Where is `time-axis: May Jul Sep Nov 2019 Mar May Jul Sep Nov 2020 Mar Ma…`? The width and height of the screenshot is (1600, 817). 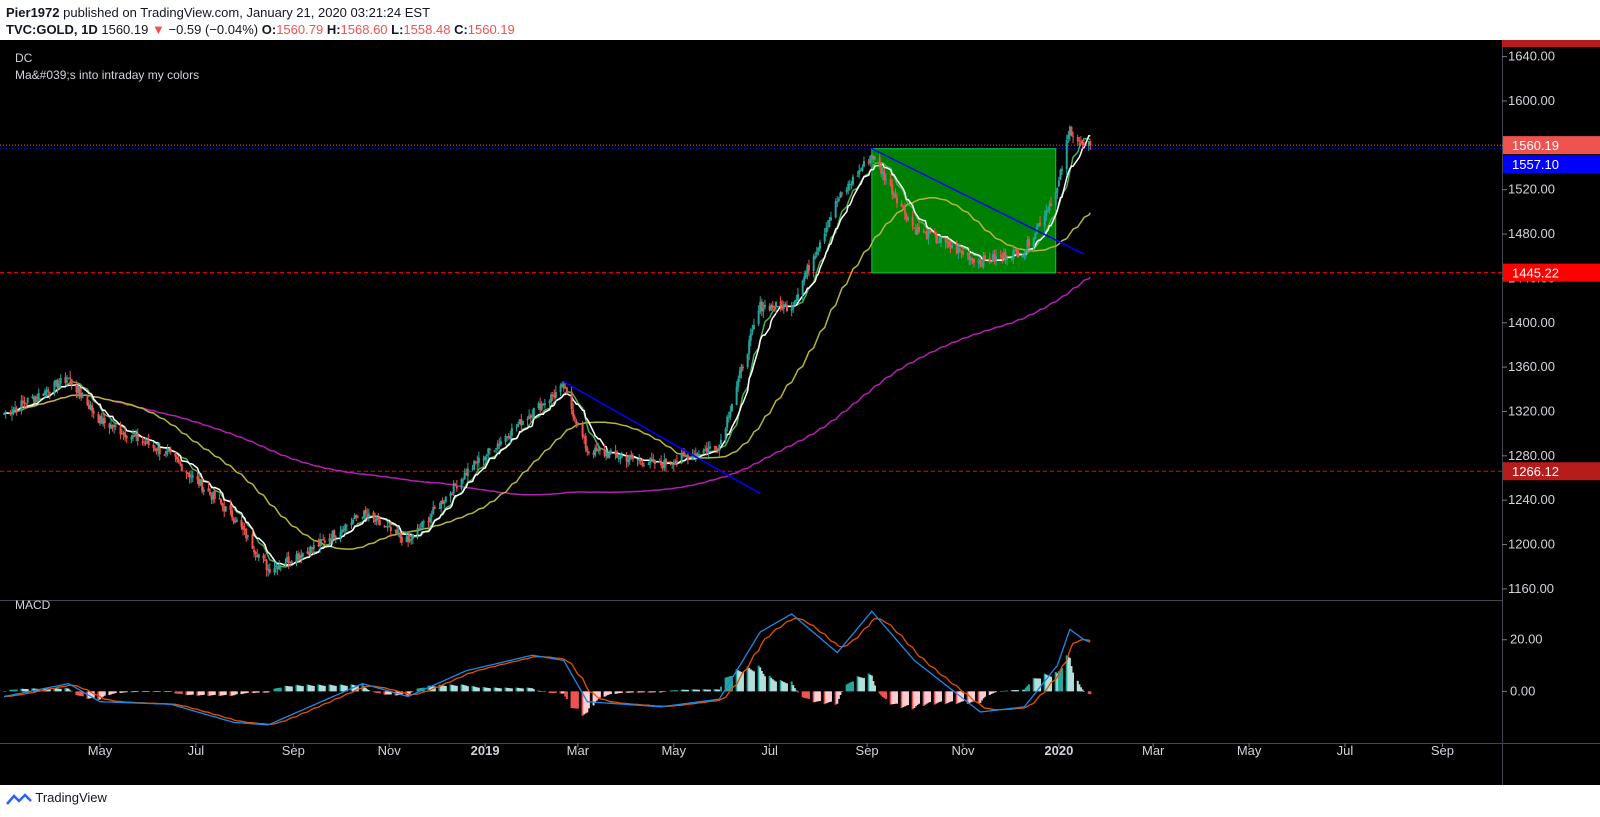
time-axis: May Jul Sep Nov 2019 Mar May Jul Sep Nov 2020 Mar Ma… is located at coordinates (771, 750).